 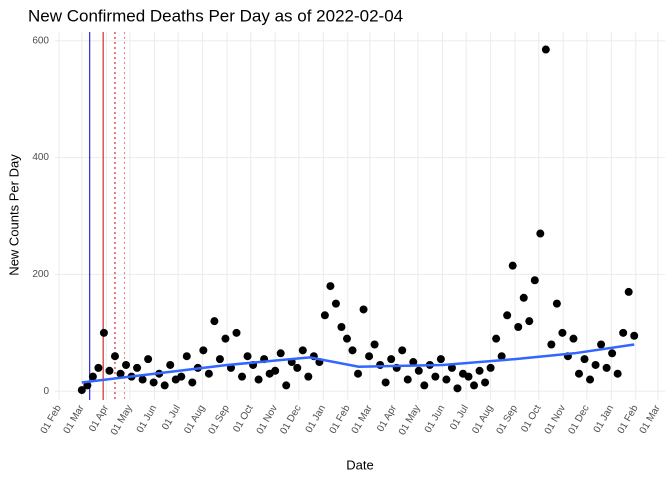 I want to click on x-tick-label: 01 Feb, so click(x=51, y=419).